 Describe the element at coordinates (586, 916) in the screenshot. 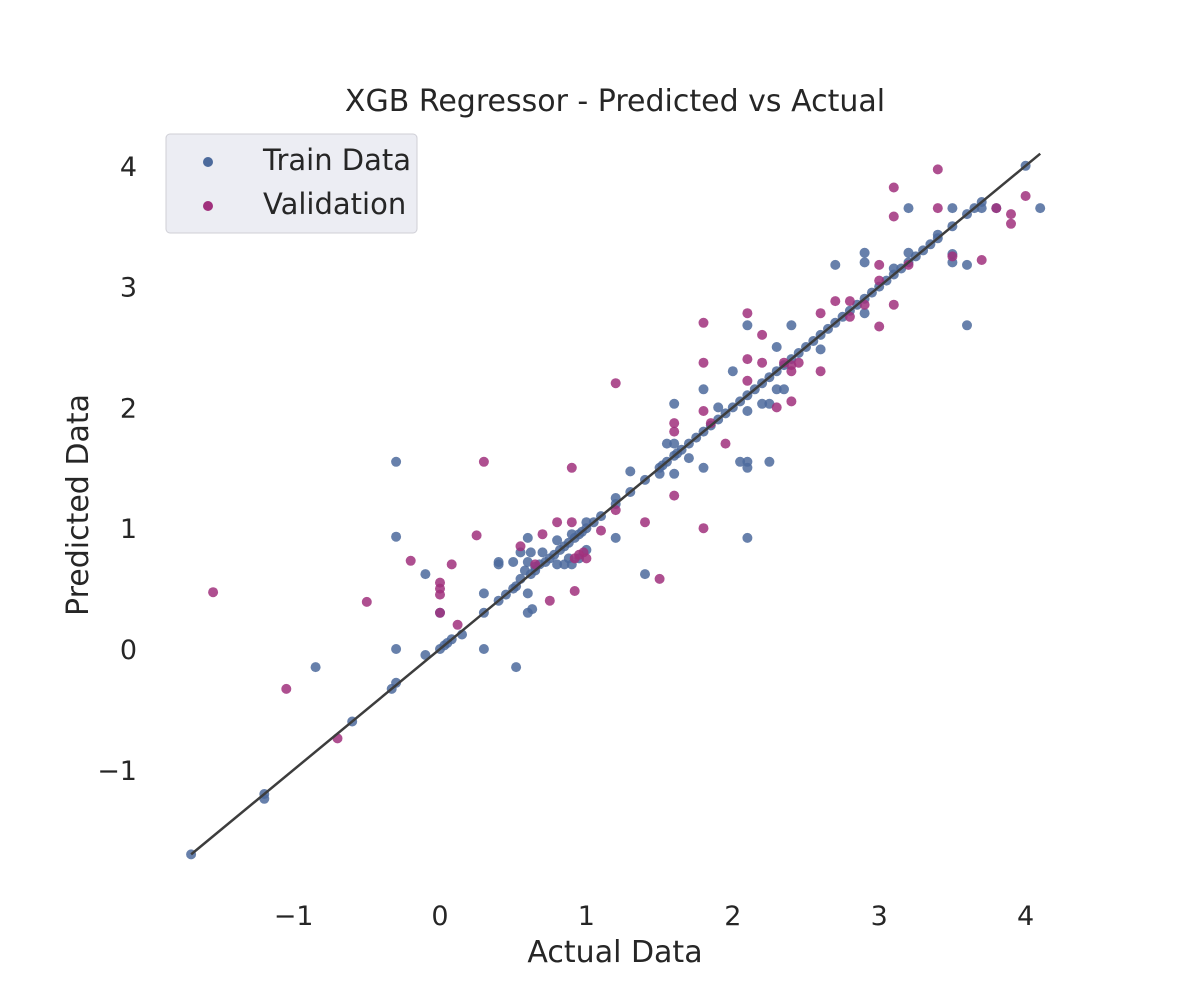

I see `x-tick-label: 1` at that location.